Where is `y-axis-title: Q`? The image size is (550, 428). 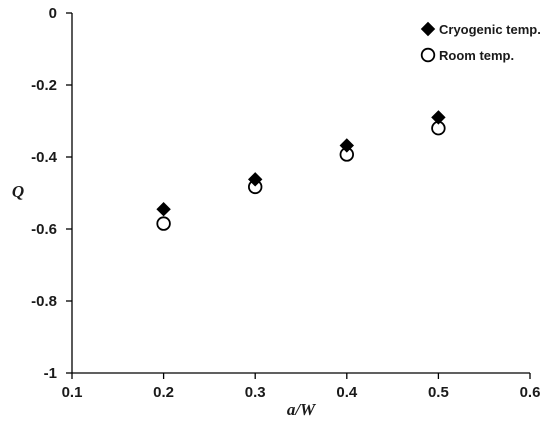 y-axis-title: Q is located at coordinates (18, 191).